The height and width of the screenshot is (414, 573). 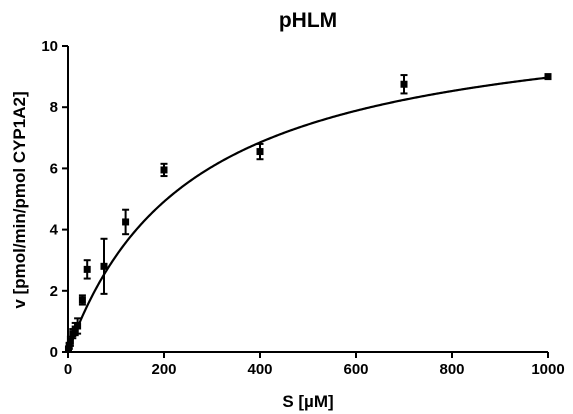 I want to click on y-tick-label: 10, so click(x=49, y=46).